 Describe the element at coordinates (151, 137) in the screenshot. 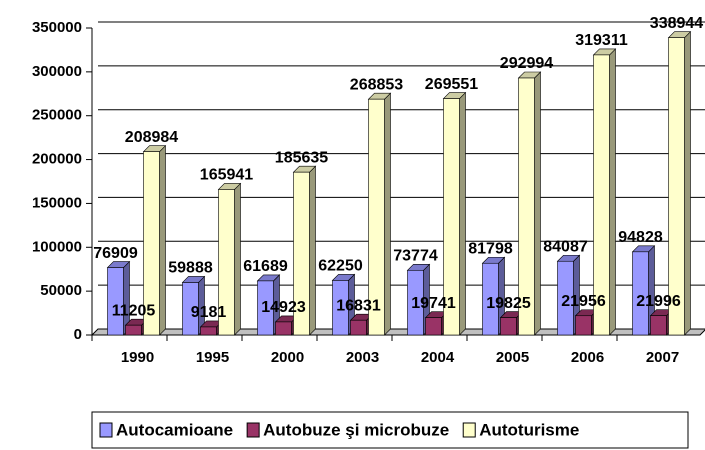

I see `data-label: 208984` at that location.